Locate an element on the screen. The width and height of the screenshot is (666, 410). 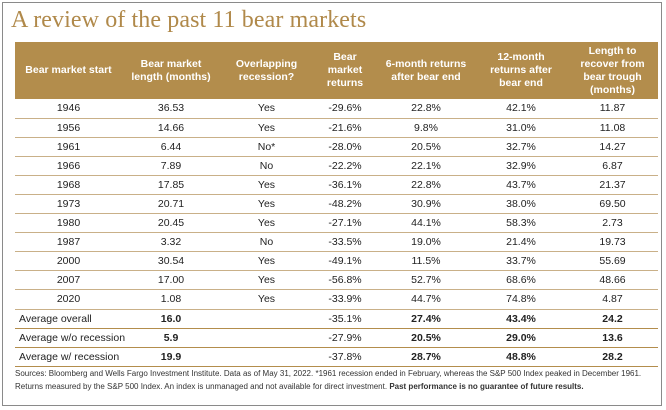
cell-r12: 74.8% is located at coordinates (521, 299).